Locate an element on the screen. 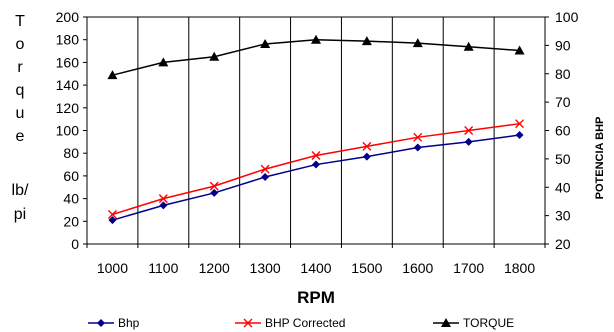  y-tick-label: 120 is located at coordinates (68, 108).